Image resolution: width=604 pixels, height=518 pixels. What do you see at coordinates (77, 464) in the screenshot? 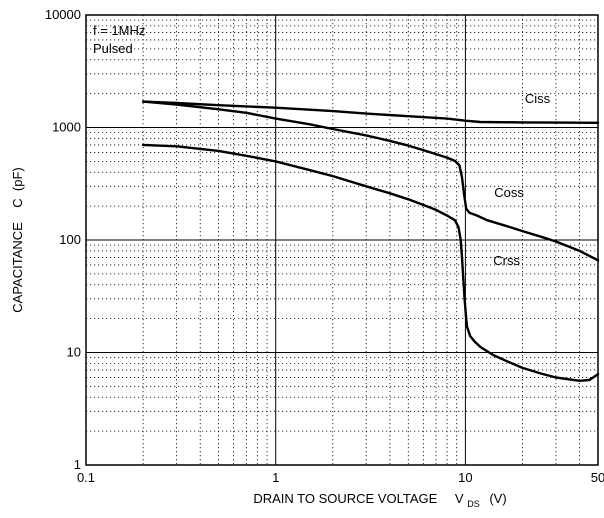
I see `y-tick-label: 1` at bounding box center [77, 464].